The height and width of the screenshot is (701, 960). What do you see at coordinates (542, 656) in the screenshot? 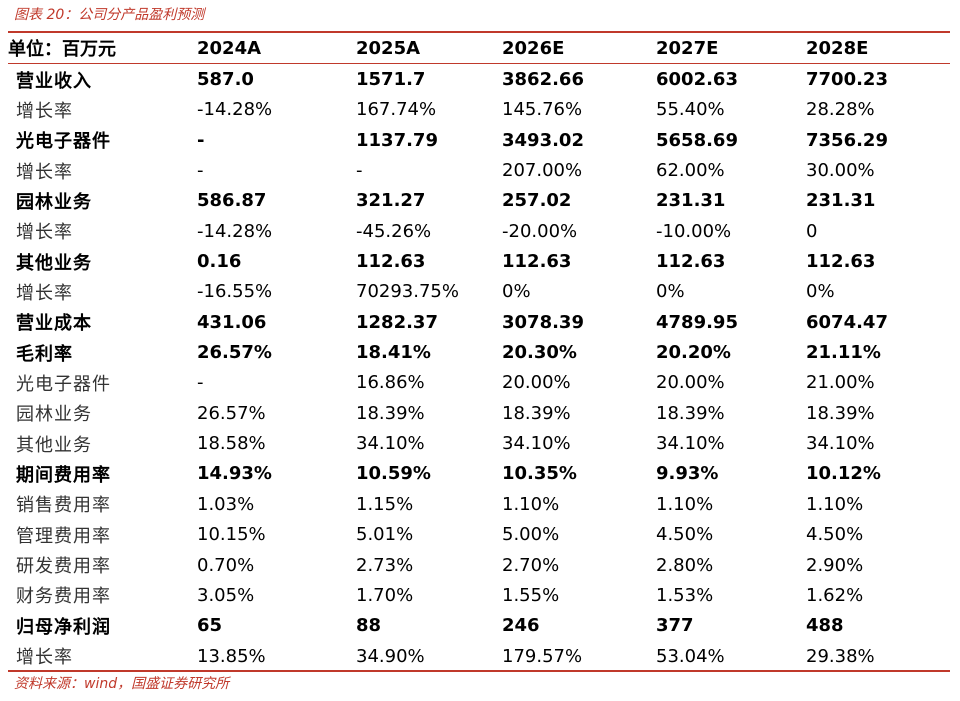
I see `table-cell: 179.57%` at bounding box center [542, 656].